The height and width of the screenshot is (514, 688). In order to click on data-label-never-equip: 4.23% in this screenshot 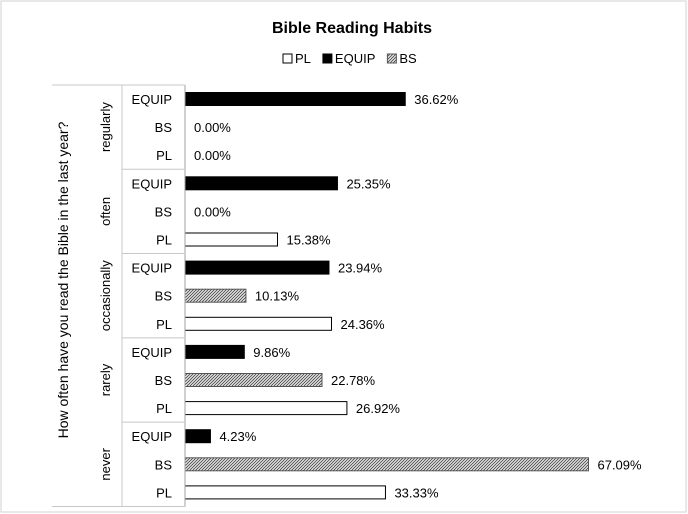, I will do `click(237, 436)`.